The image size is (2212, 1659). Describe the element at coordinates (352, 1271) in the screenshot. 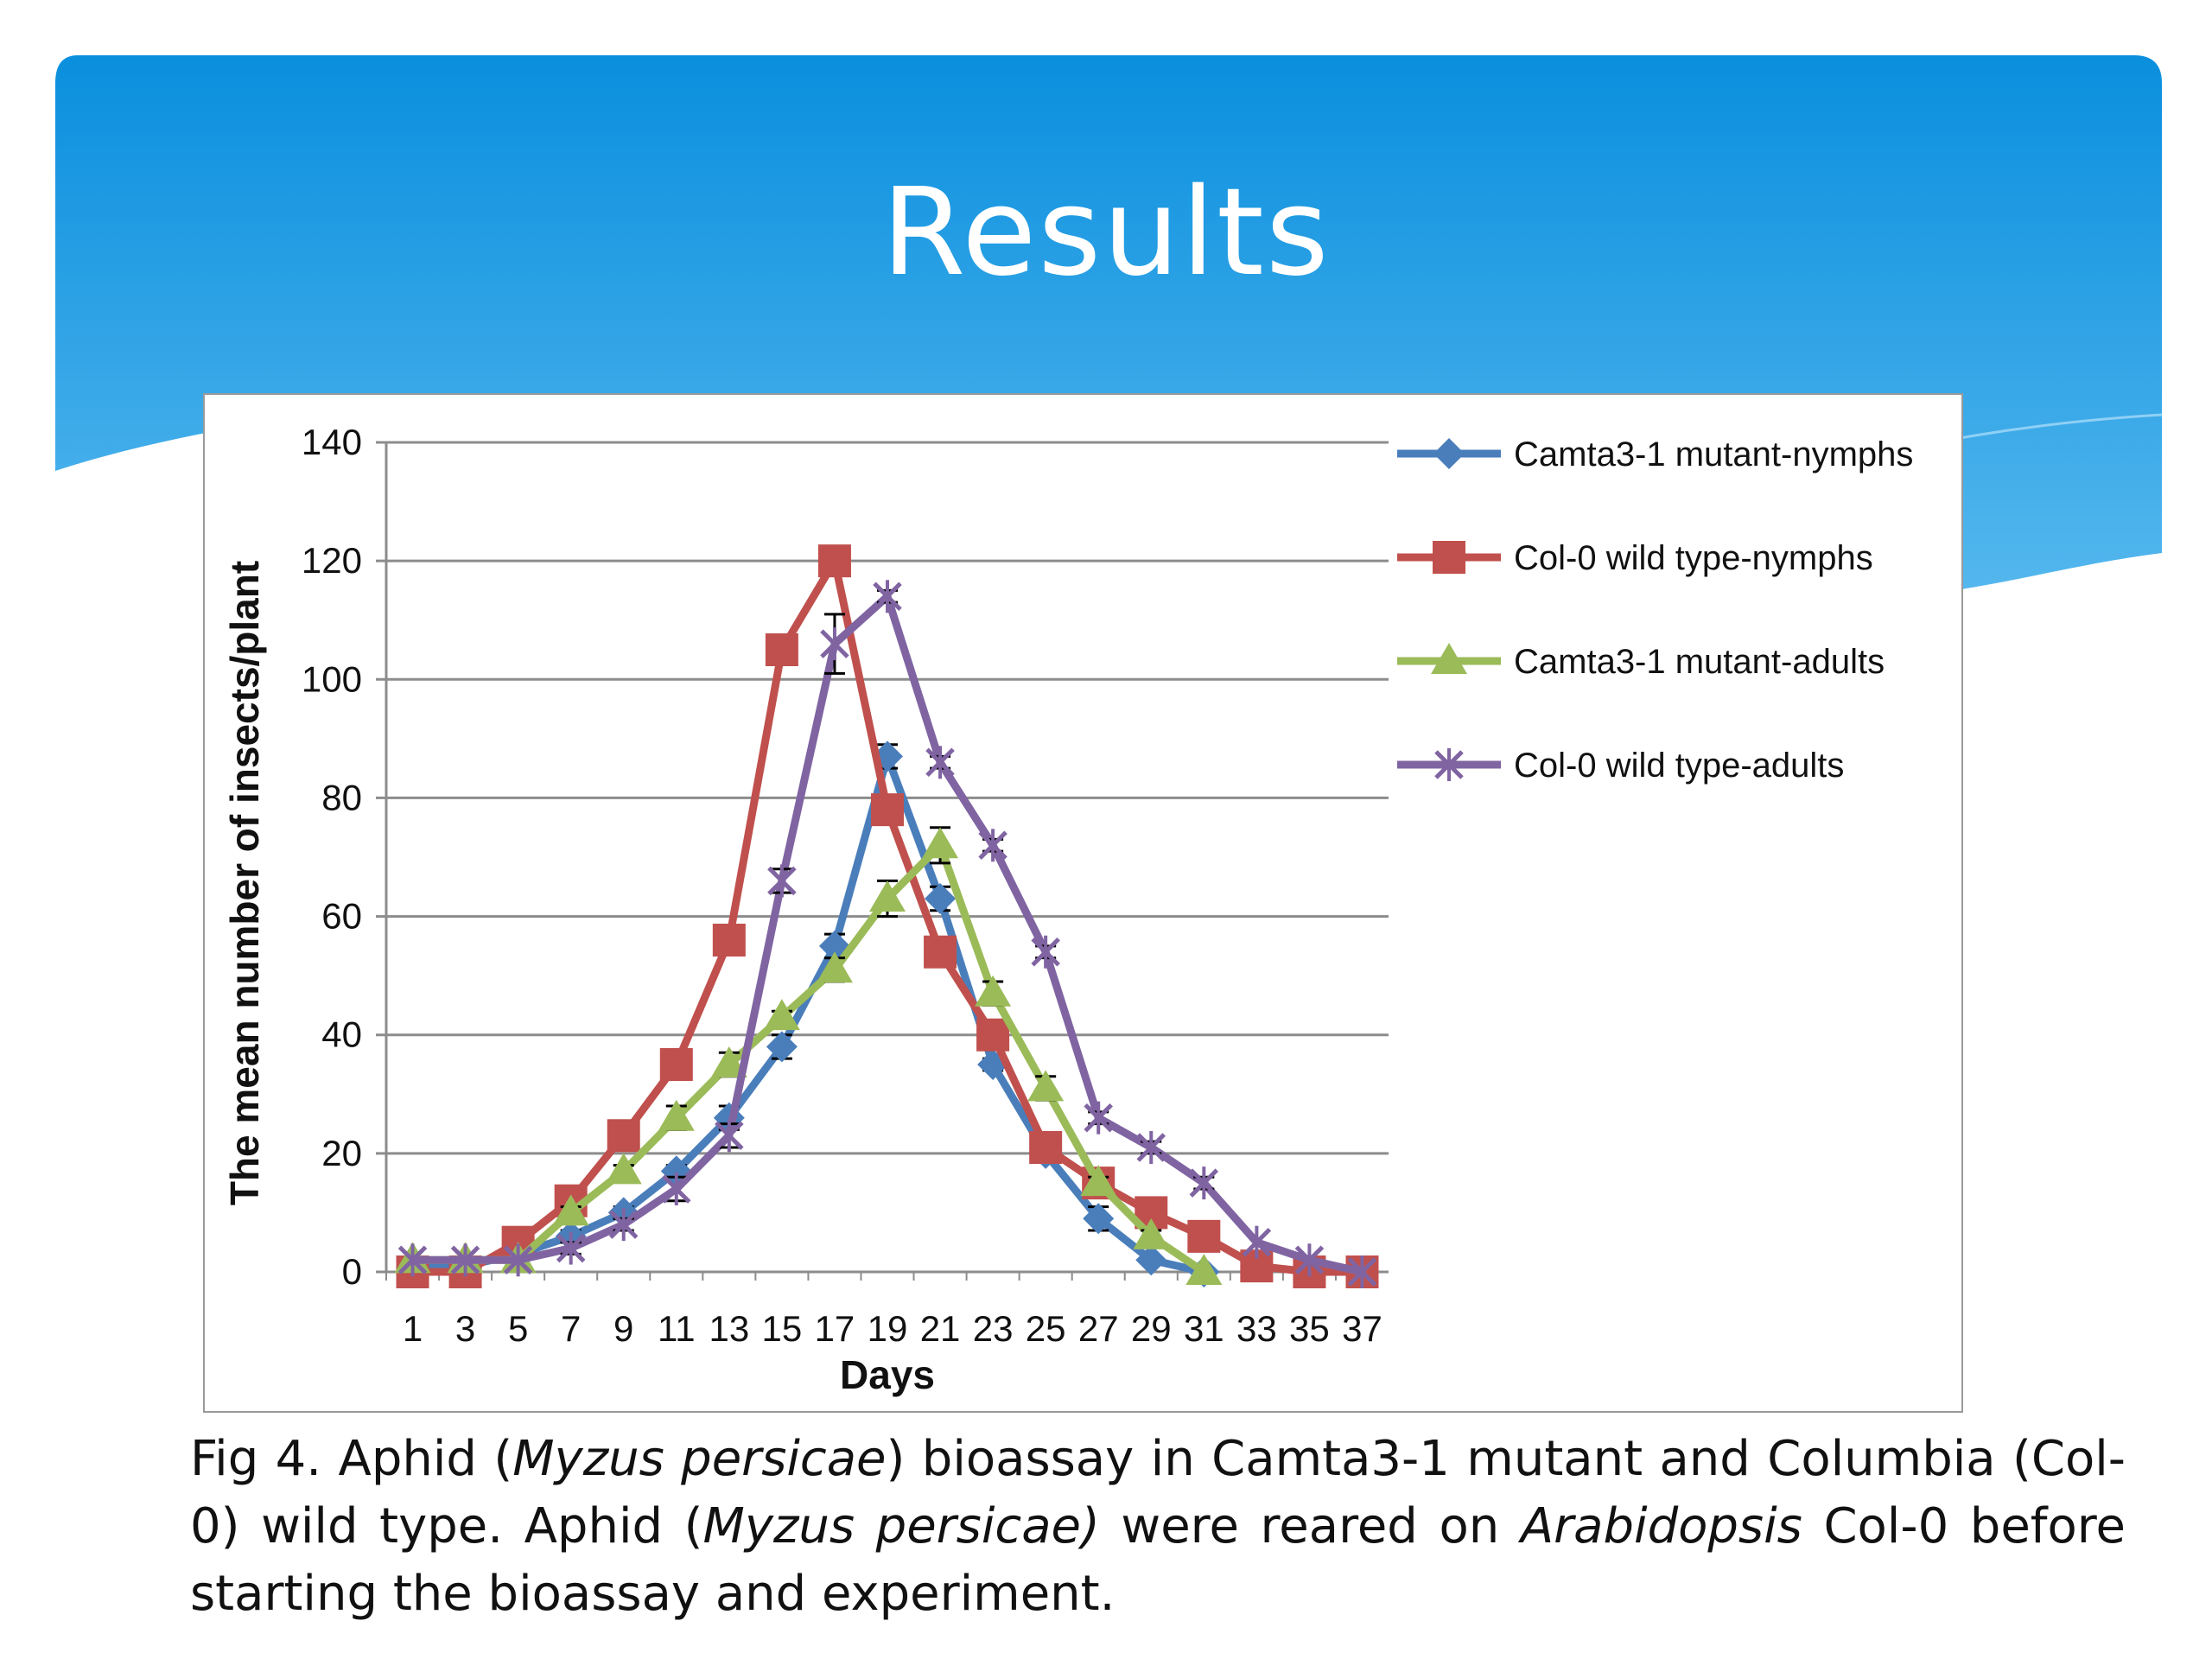

I see `y-tick-label: 0` at that location.